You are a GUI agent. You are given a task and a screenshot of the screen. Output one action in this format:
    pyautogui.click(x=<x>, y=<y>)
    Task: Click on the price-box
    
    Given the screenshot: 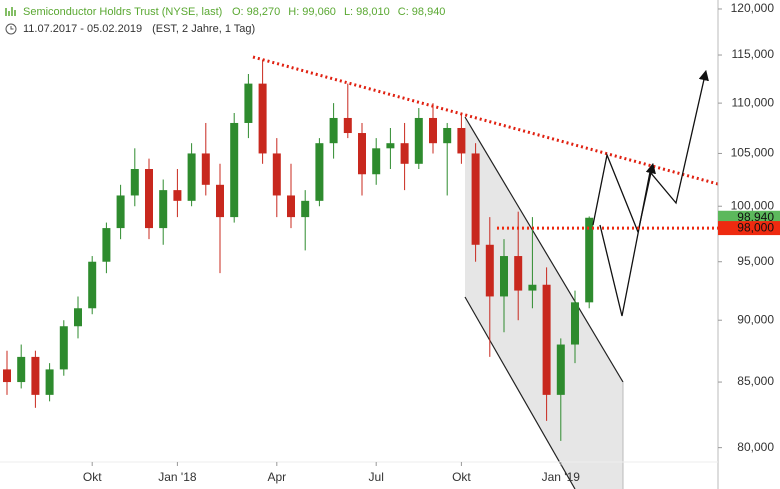 What is the action you would take?
    pyautogui.click(x=749, y=228)
    